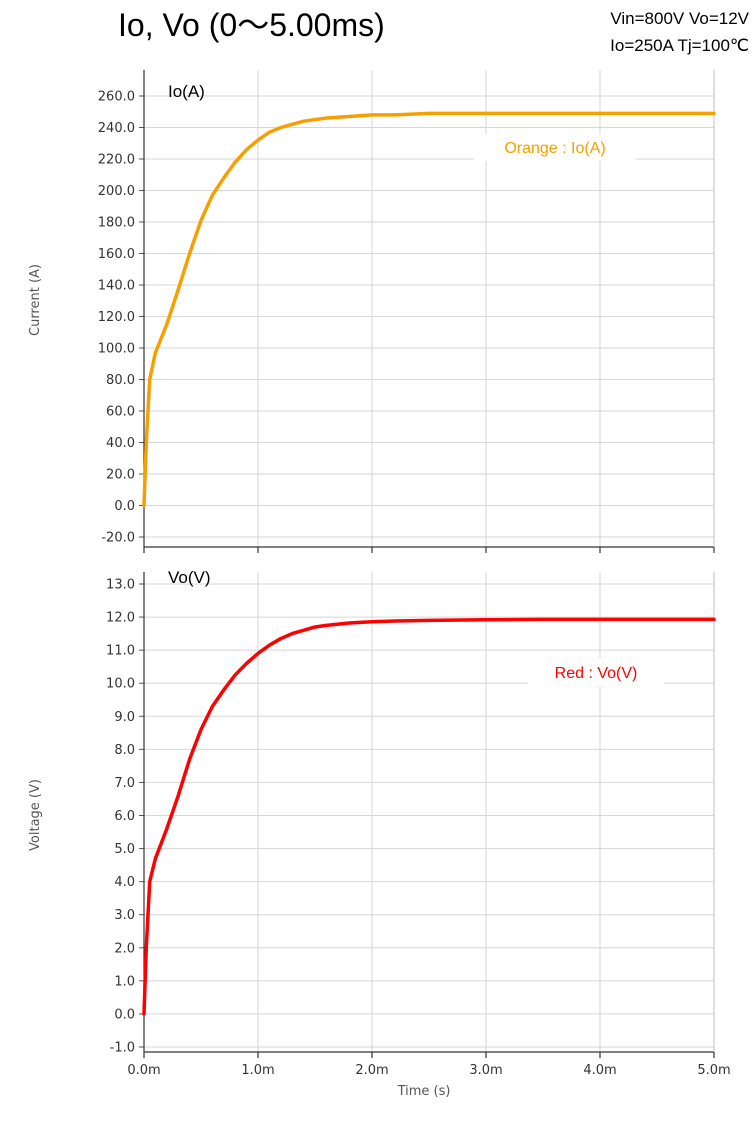 Image resolution: width=754 pixels, height=1122 pixels. I want to click on y-tick-label: 6.0, so click(124, 816).